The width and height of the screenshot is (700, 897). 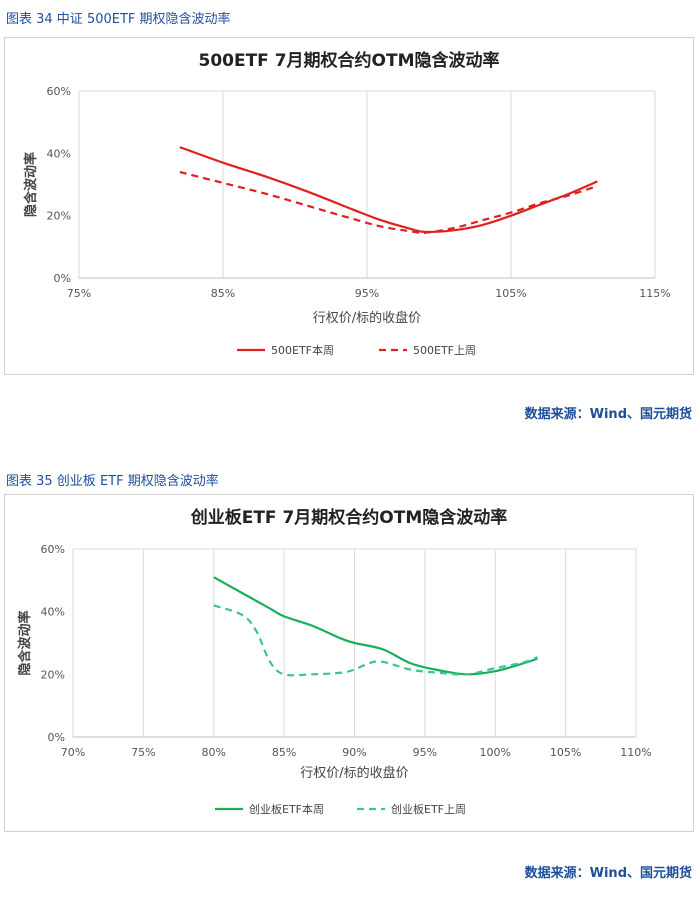 I want to click on data-source-2: 数据来源：Wind、国元期货, so click(x=608, y=873).